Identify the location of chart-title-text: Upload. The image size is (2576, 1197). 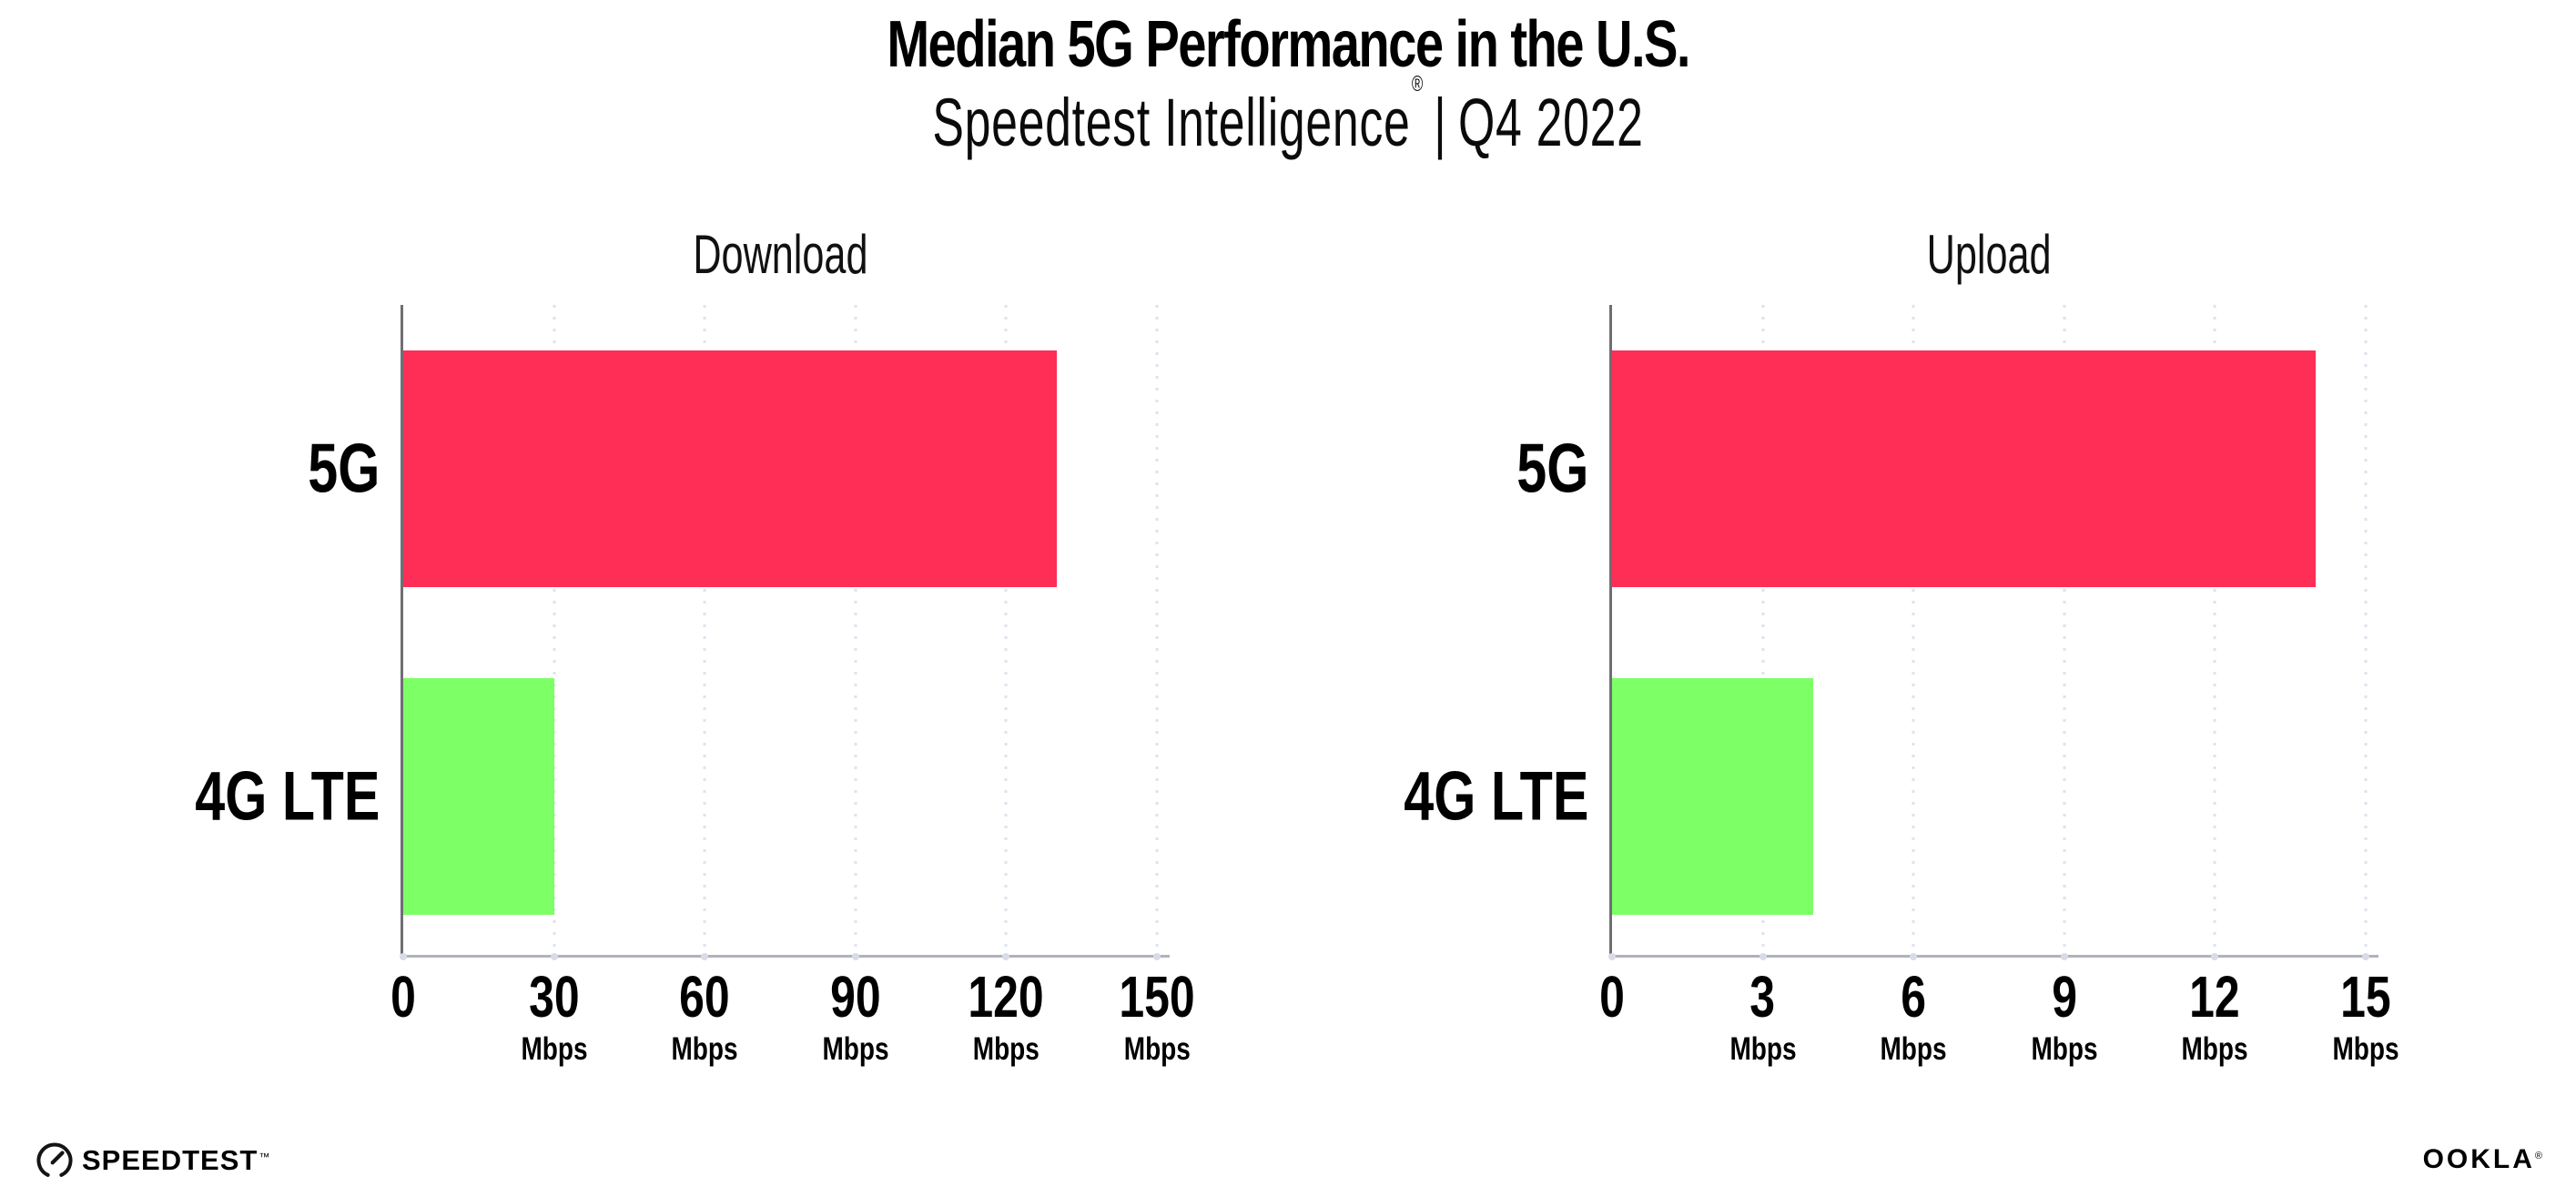
(1989, 254).